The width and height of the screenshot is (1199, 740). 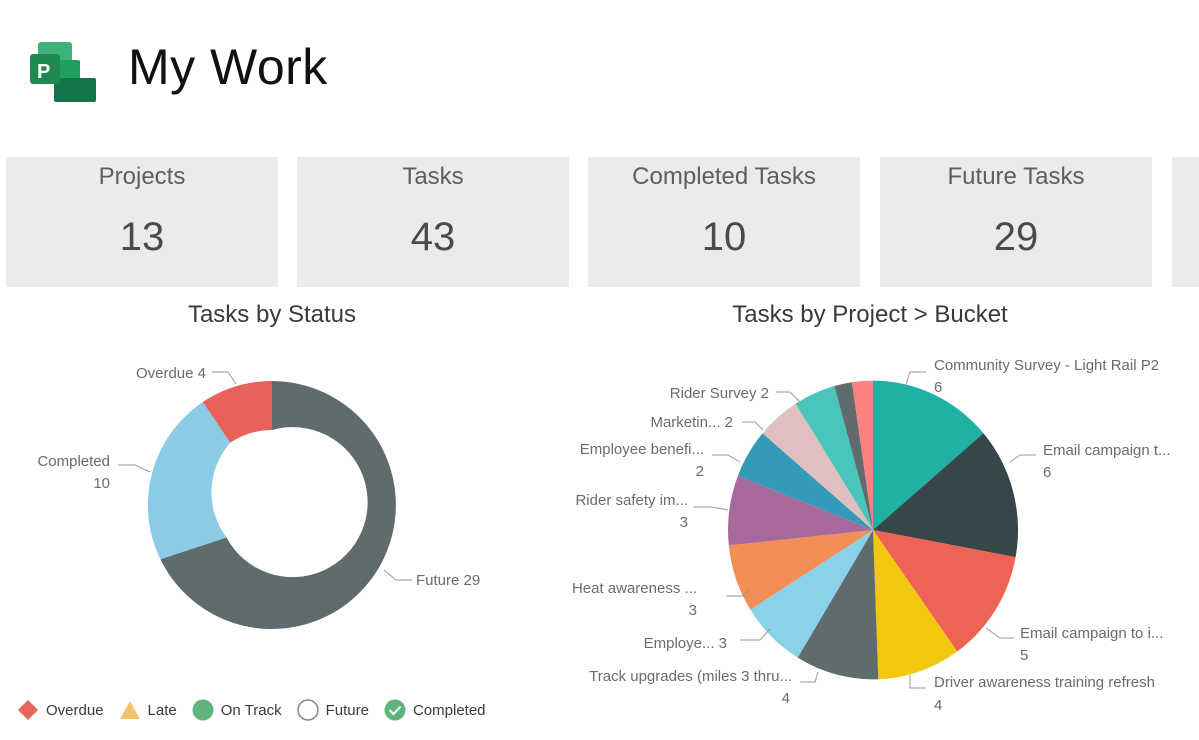 I want to click on label-completed-value: 10, so click(x=101, y=483).